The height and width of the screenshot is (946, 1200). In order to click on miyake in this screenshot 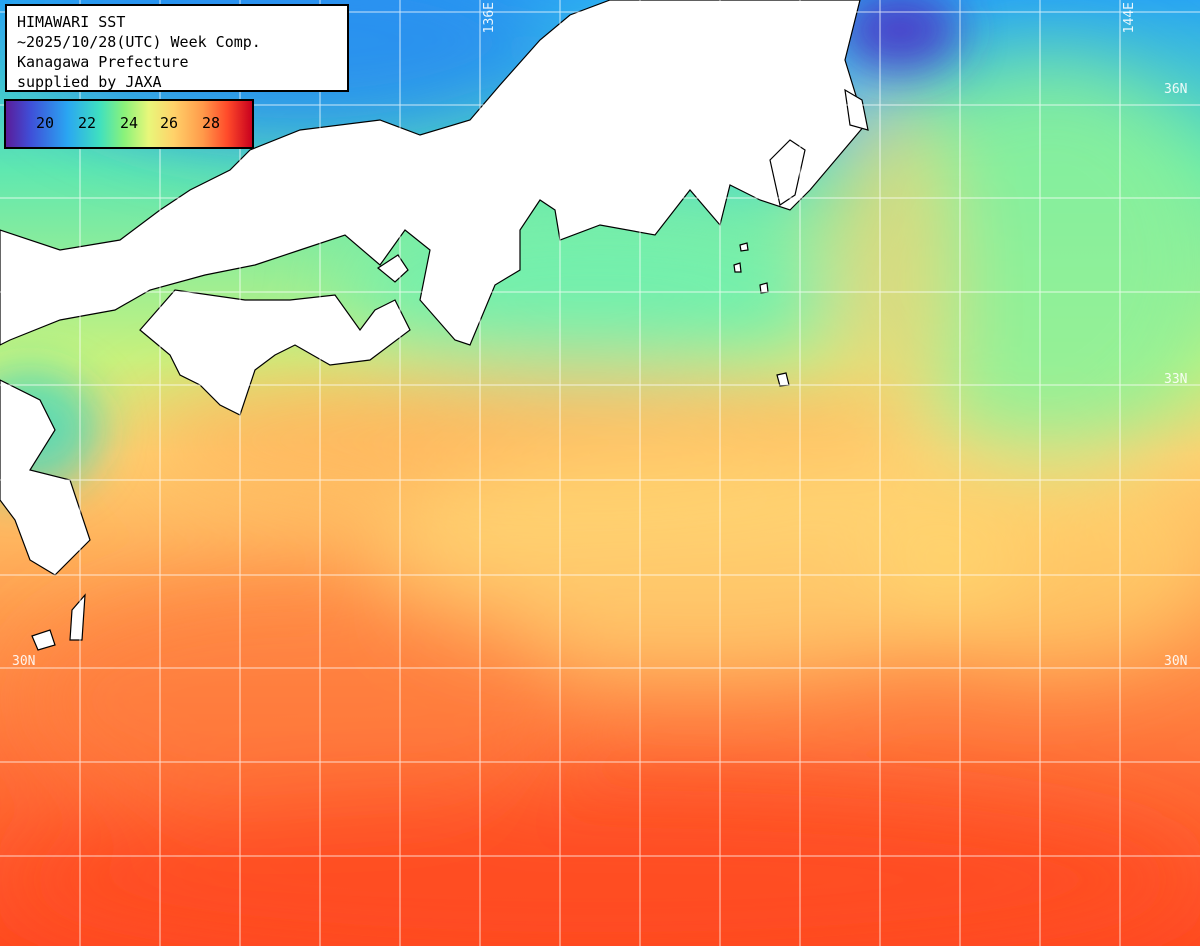, I will do `click(737, 267)`.